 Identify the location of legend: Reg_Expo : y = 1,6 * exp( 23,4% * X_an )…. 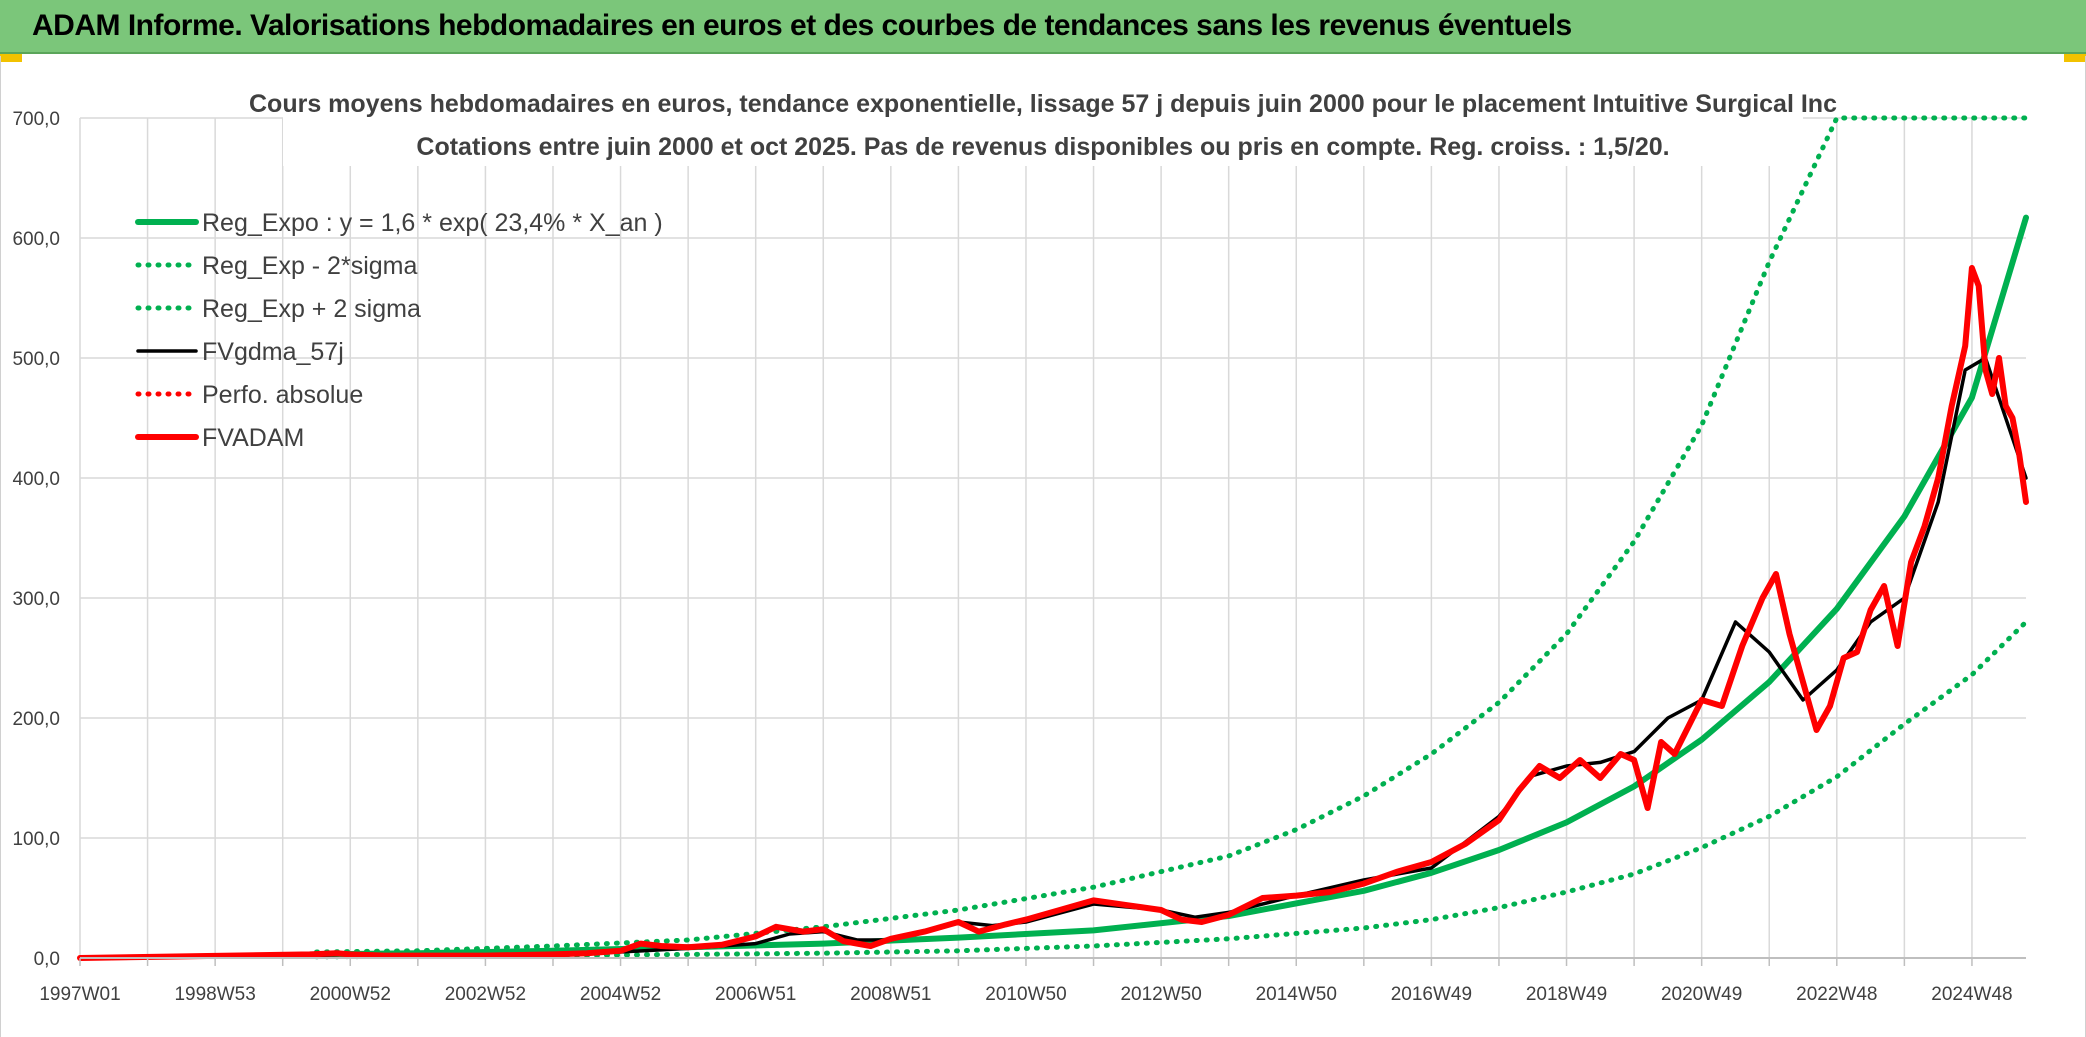
(399, 330).